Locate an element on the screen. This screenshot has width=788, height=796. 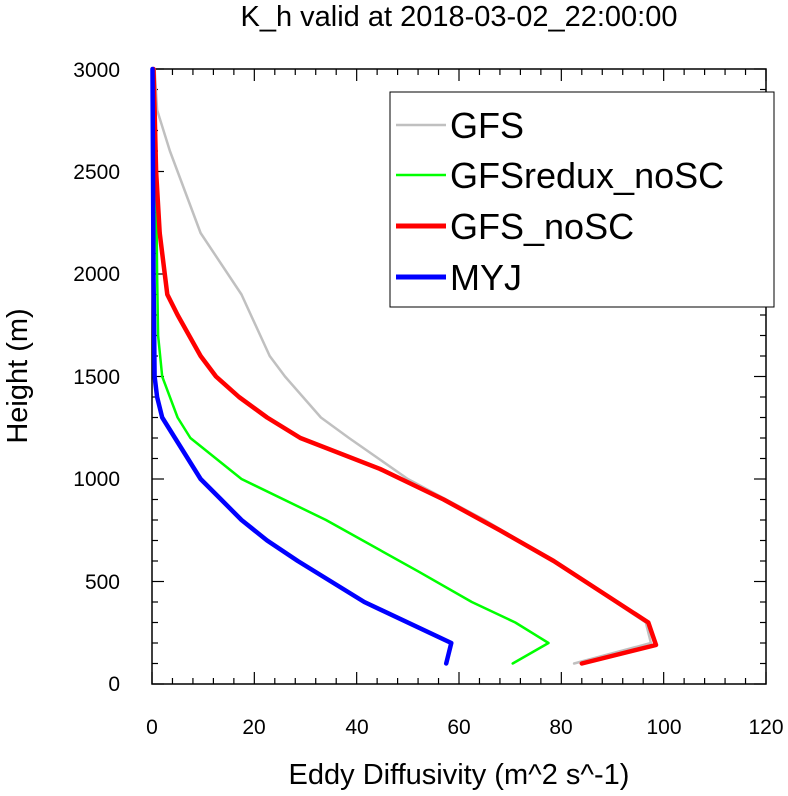
x-tick-labels: 0 20 40 60 80 100 120 is located at coordinates (464, 727).